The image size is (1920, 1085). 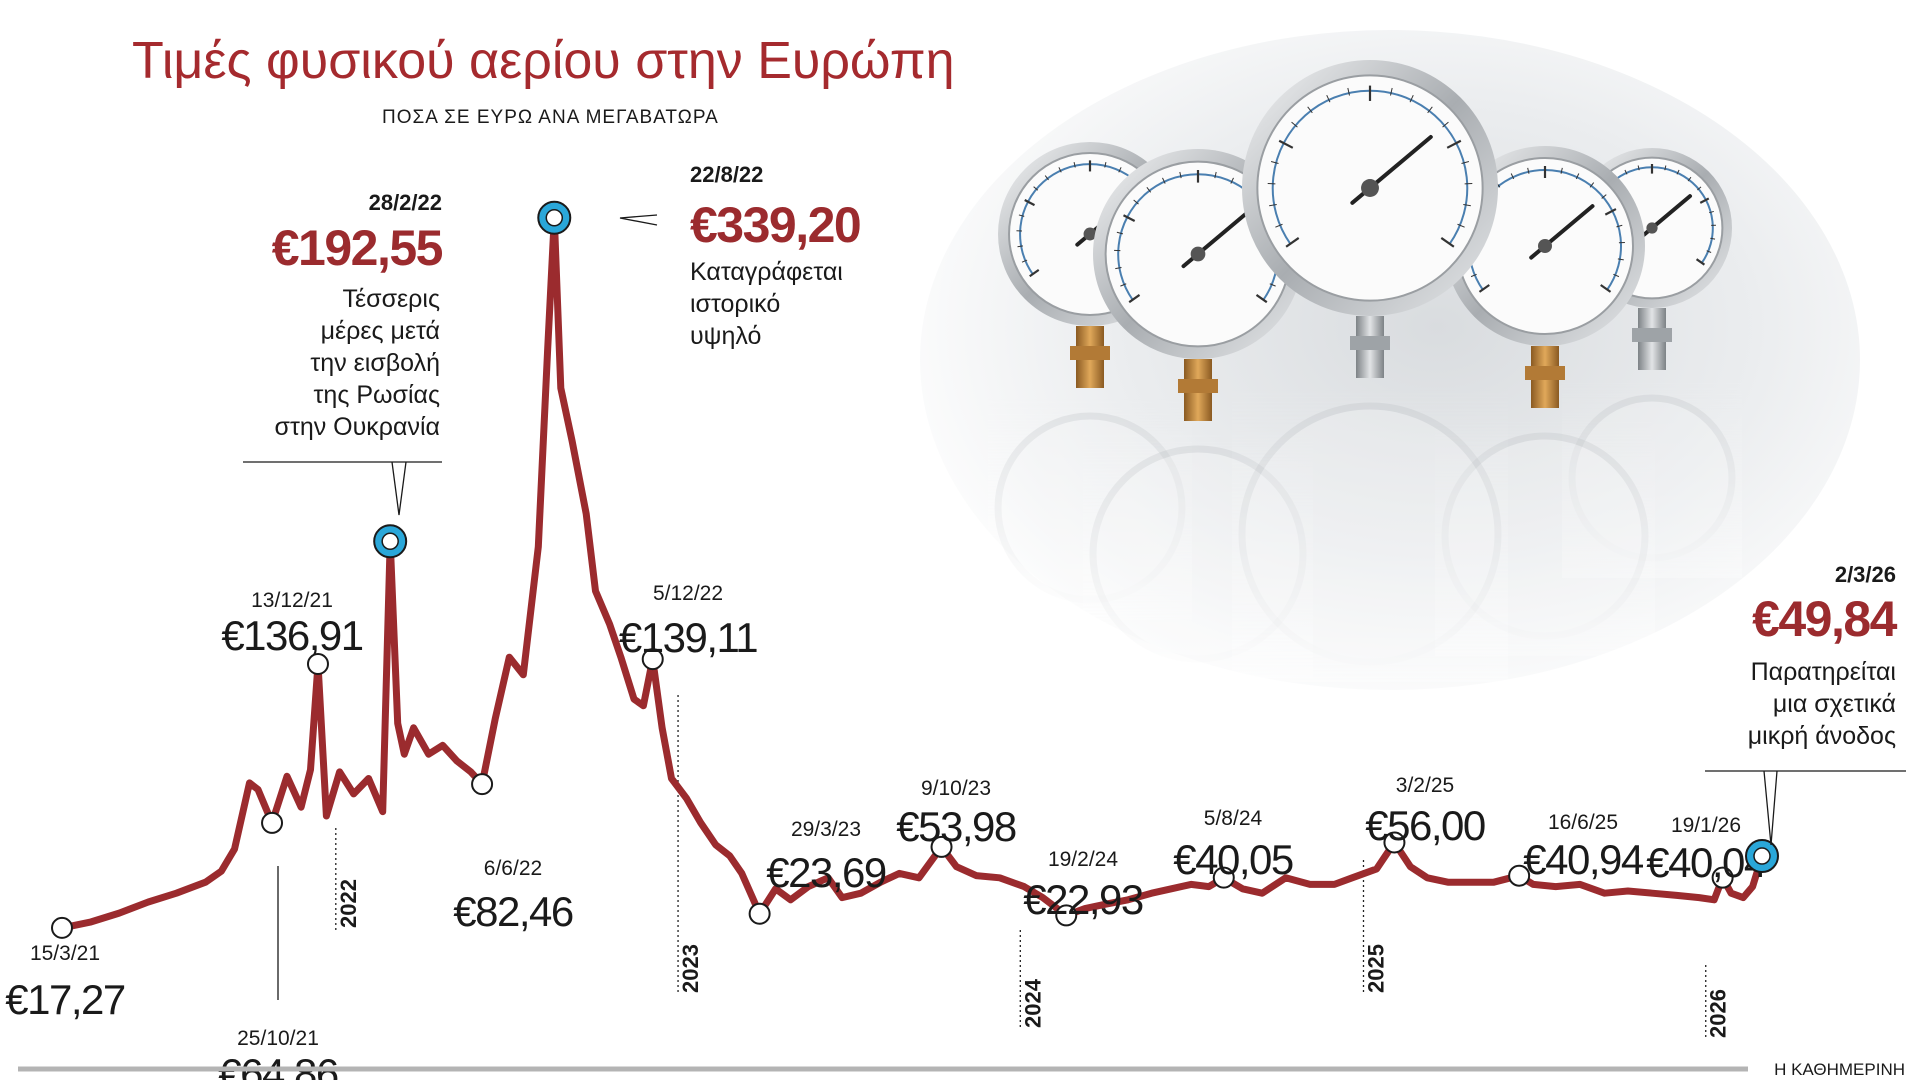 What do you see at coordinates (1233, 818) in the screenshot?
I see `annotation-date: 5/8/24` at bounding box center [1233, 818].